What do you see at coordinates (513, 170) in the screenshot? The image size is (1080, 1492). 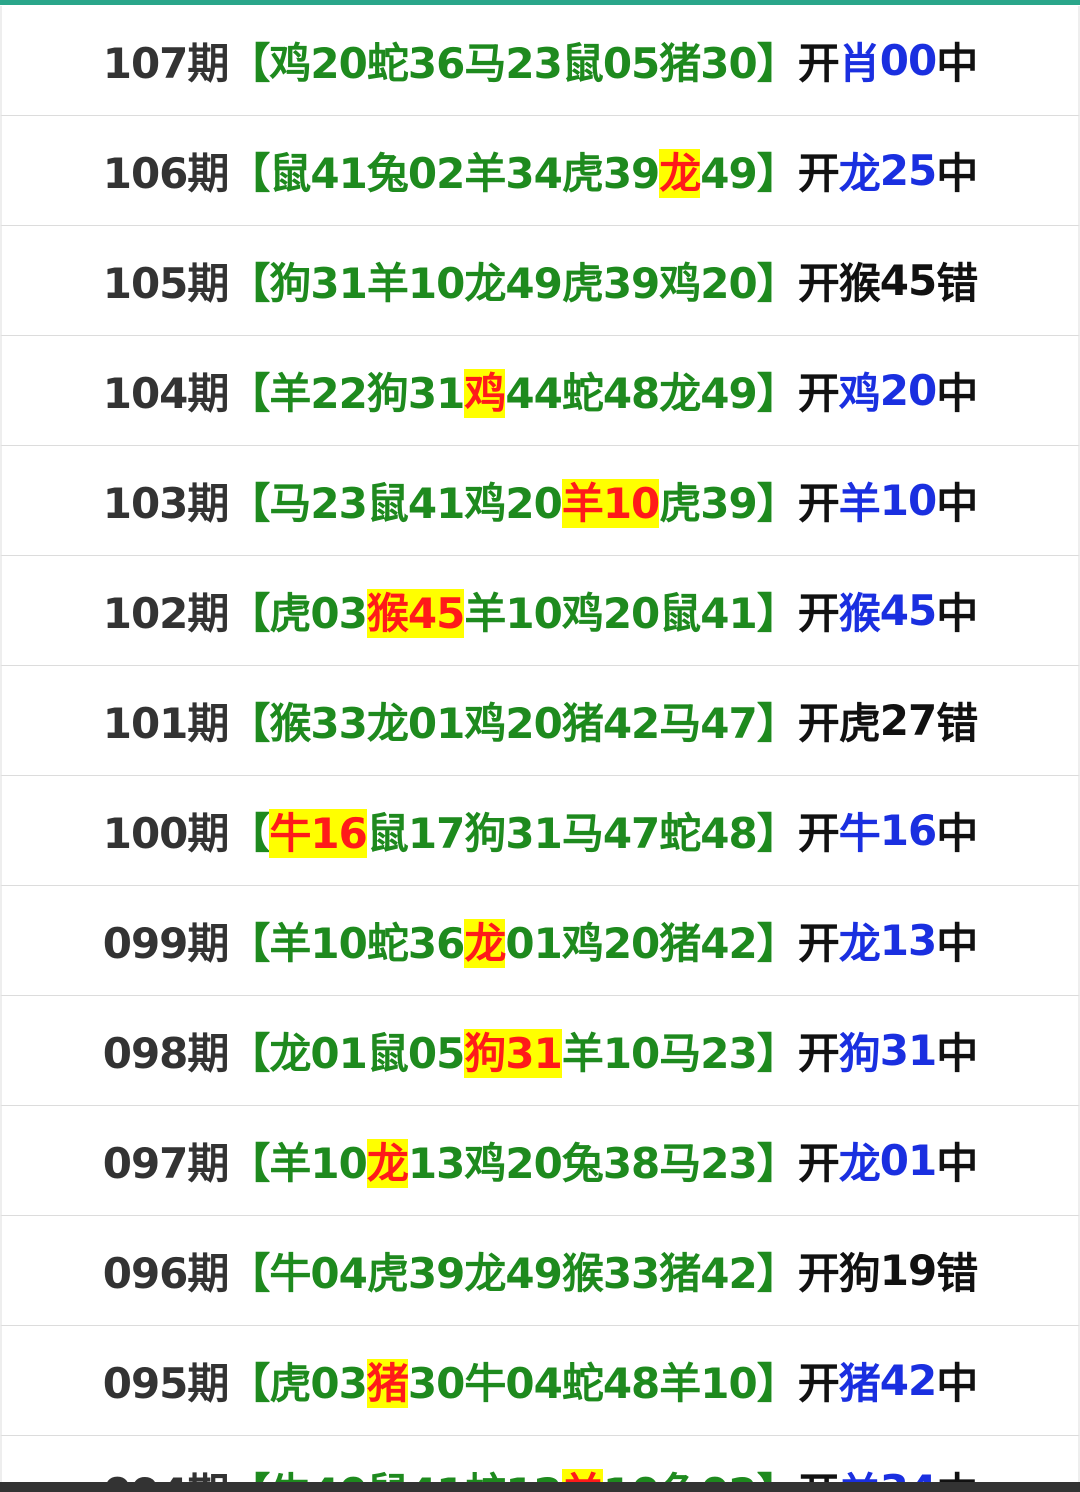 I see `pick: 羊34` at bounding box center [513, 170].